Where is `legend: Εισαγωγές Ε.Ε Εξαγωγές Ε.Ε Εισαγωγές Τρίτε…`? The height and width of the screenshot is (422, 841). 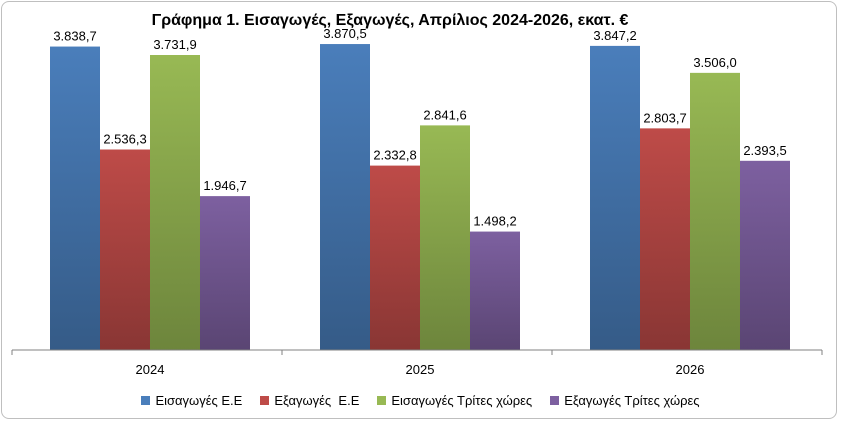
legend: Εισαγωγές Ε.Ε Εξαγωγές Ε.Ε Εισαγωγές Τρίτε… is located at coordinates (420, 400).